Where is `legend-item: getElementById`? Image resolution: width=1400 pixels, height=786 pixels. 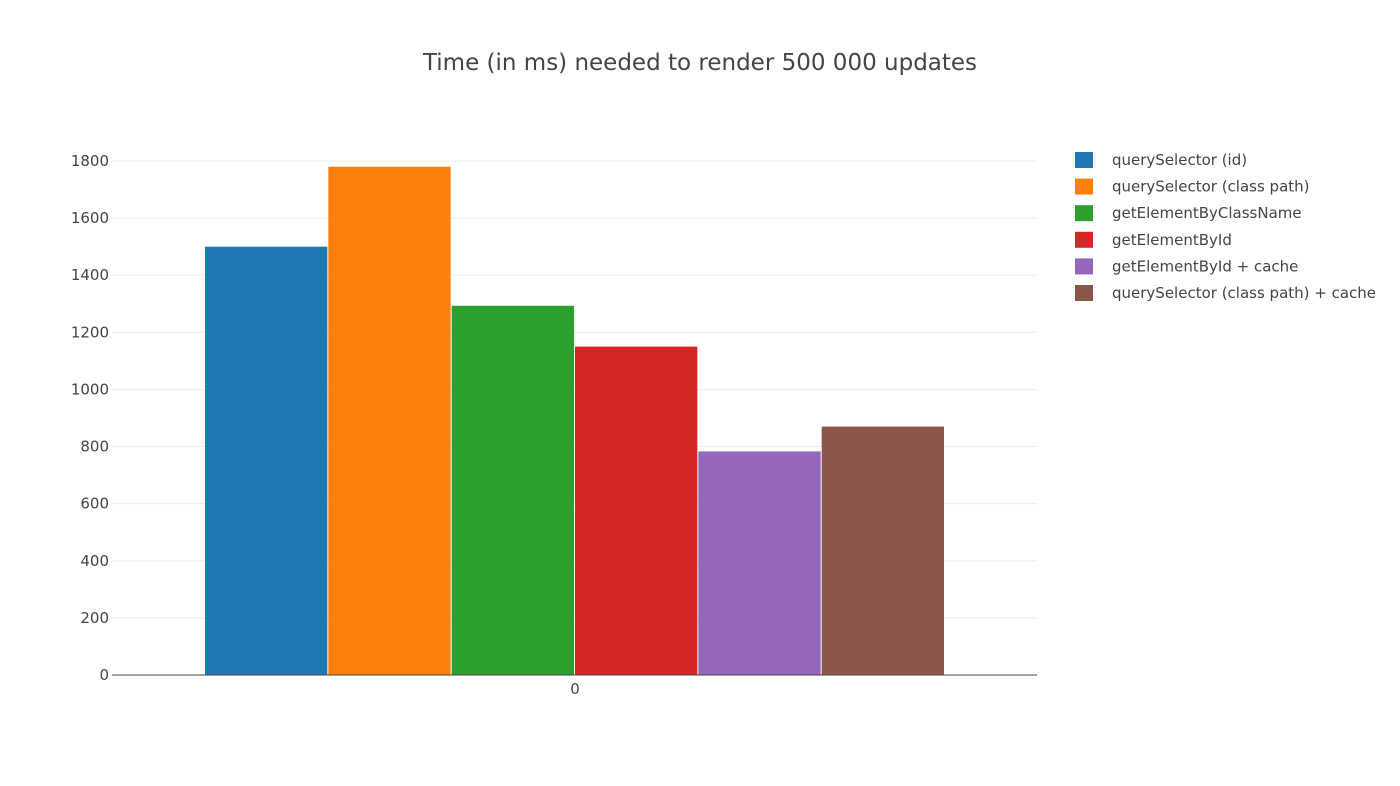
legend-item: getElementById is located at coordinates (1153, 240).